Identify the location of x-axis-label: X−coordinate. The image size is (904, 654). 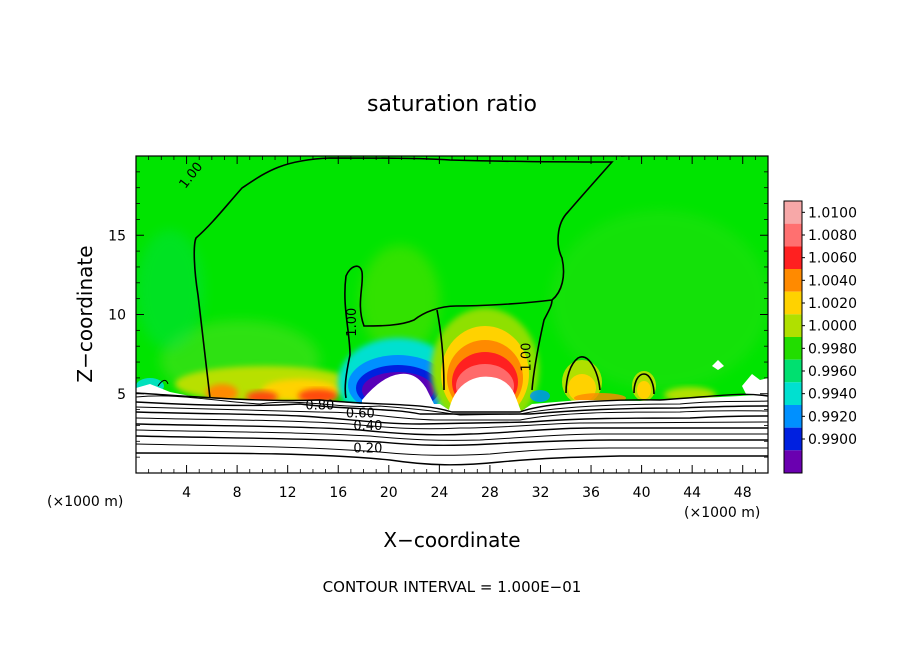
(451, 540).